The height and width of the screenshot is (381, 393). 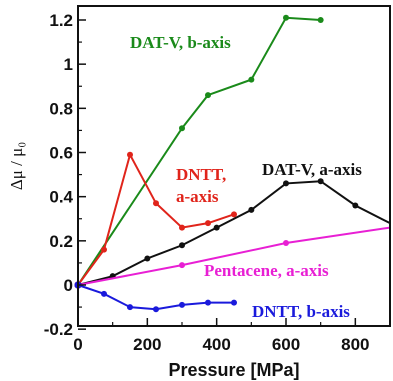 What do you see at coordinates (197, 196) in the screenshot?
I see `annotation-dntt-a-axis-line2: a-axis` at bounding box center [197, 196].